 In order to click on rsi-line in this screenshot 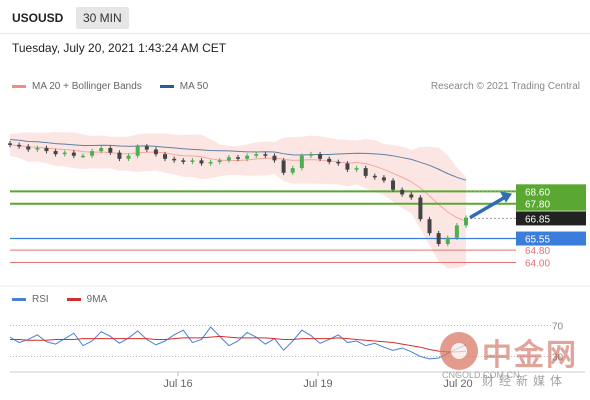, I will do `click(238, 343)`.